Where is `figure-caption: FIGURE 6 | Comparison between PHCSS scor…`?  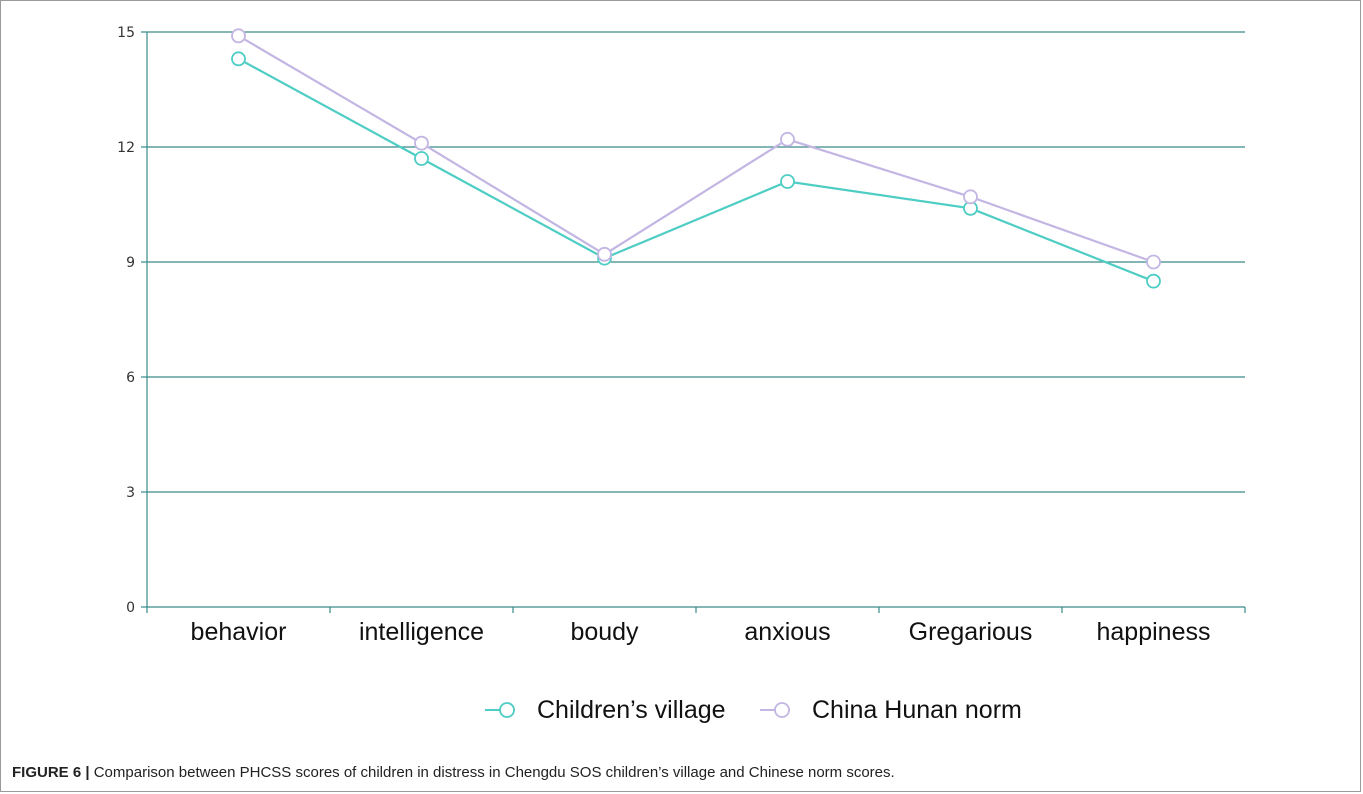 figure-caption: FIGURE 6 | Comparison between PHCSS scor… is located at coordinates (453, 772).